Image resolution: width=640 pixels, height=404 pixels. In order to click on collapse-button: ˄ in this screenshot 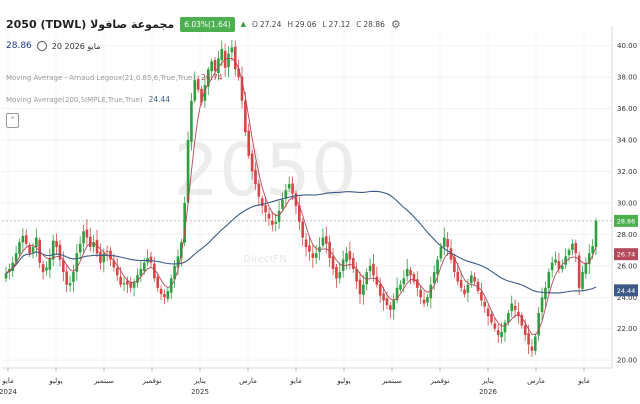, I will do `click(12, 120)`.